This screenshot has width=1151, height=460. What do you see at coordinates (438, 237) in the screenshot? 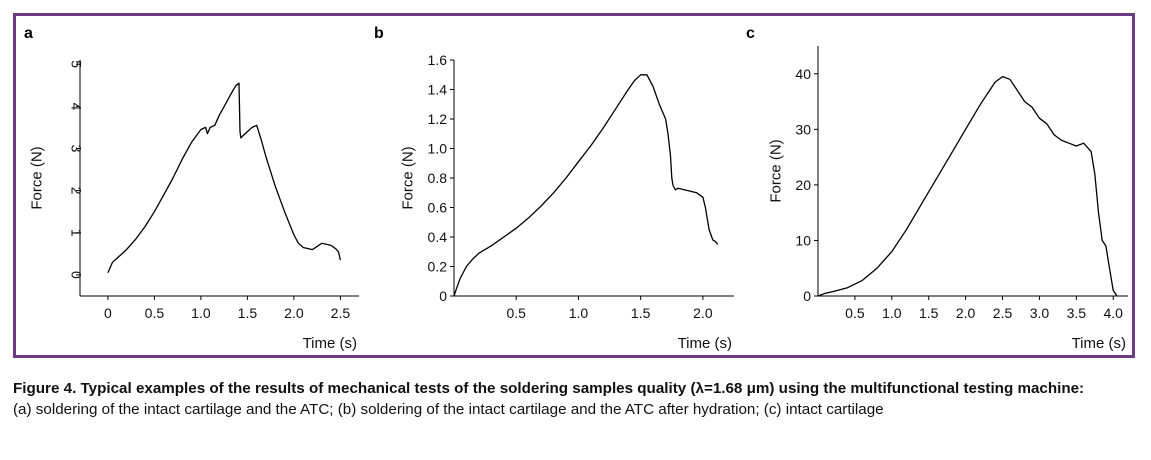
I see `y-tick-label: 0.4` at bounding box center [438, 237].